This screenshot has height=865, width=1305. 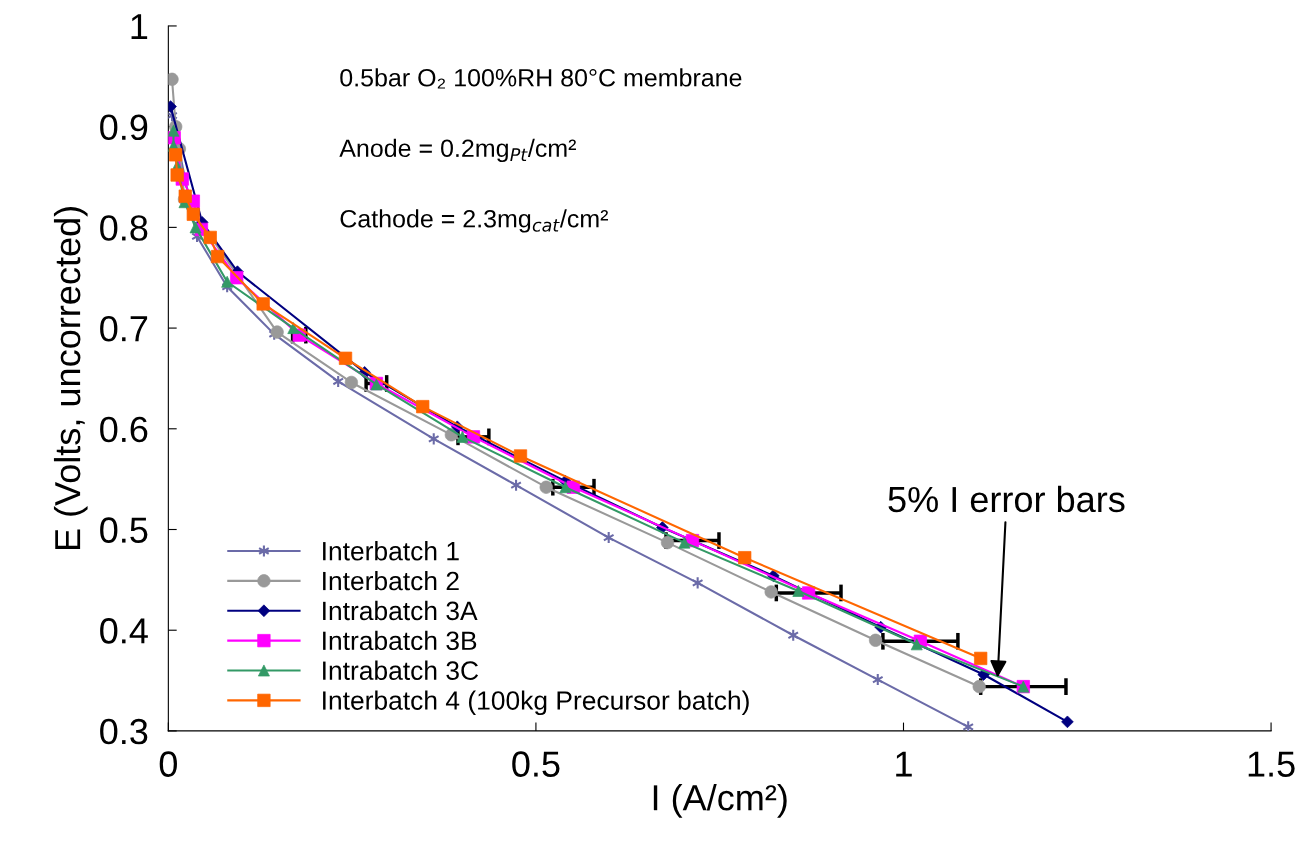 I want to click on legend-label: Intrabatch 3B, so click(x=400, y=640).